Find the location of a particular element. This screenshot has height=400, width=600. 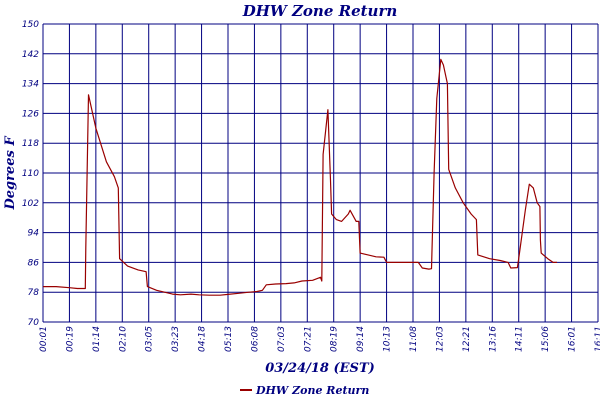

chart-title: DHW Zone Return is located at coordinates (320, 11).